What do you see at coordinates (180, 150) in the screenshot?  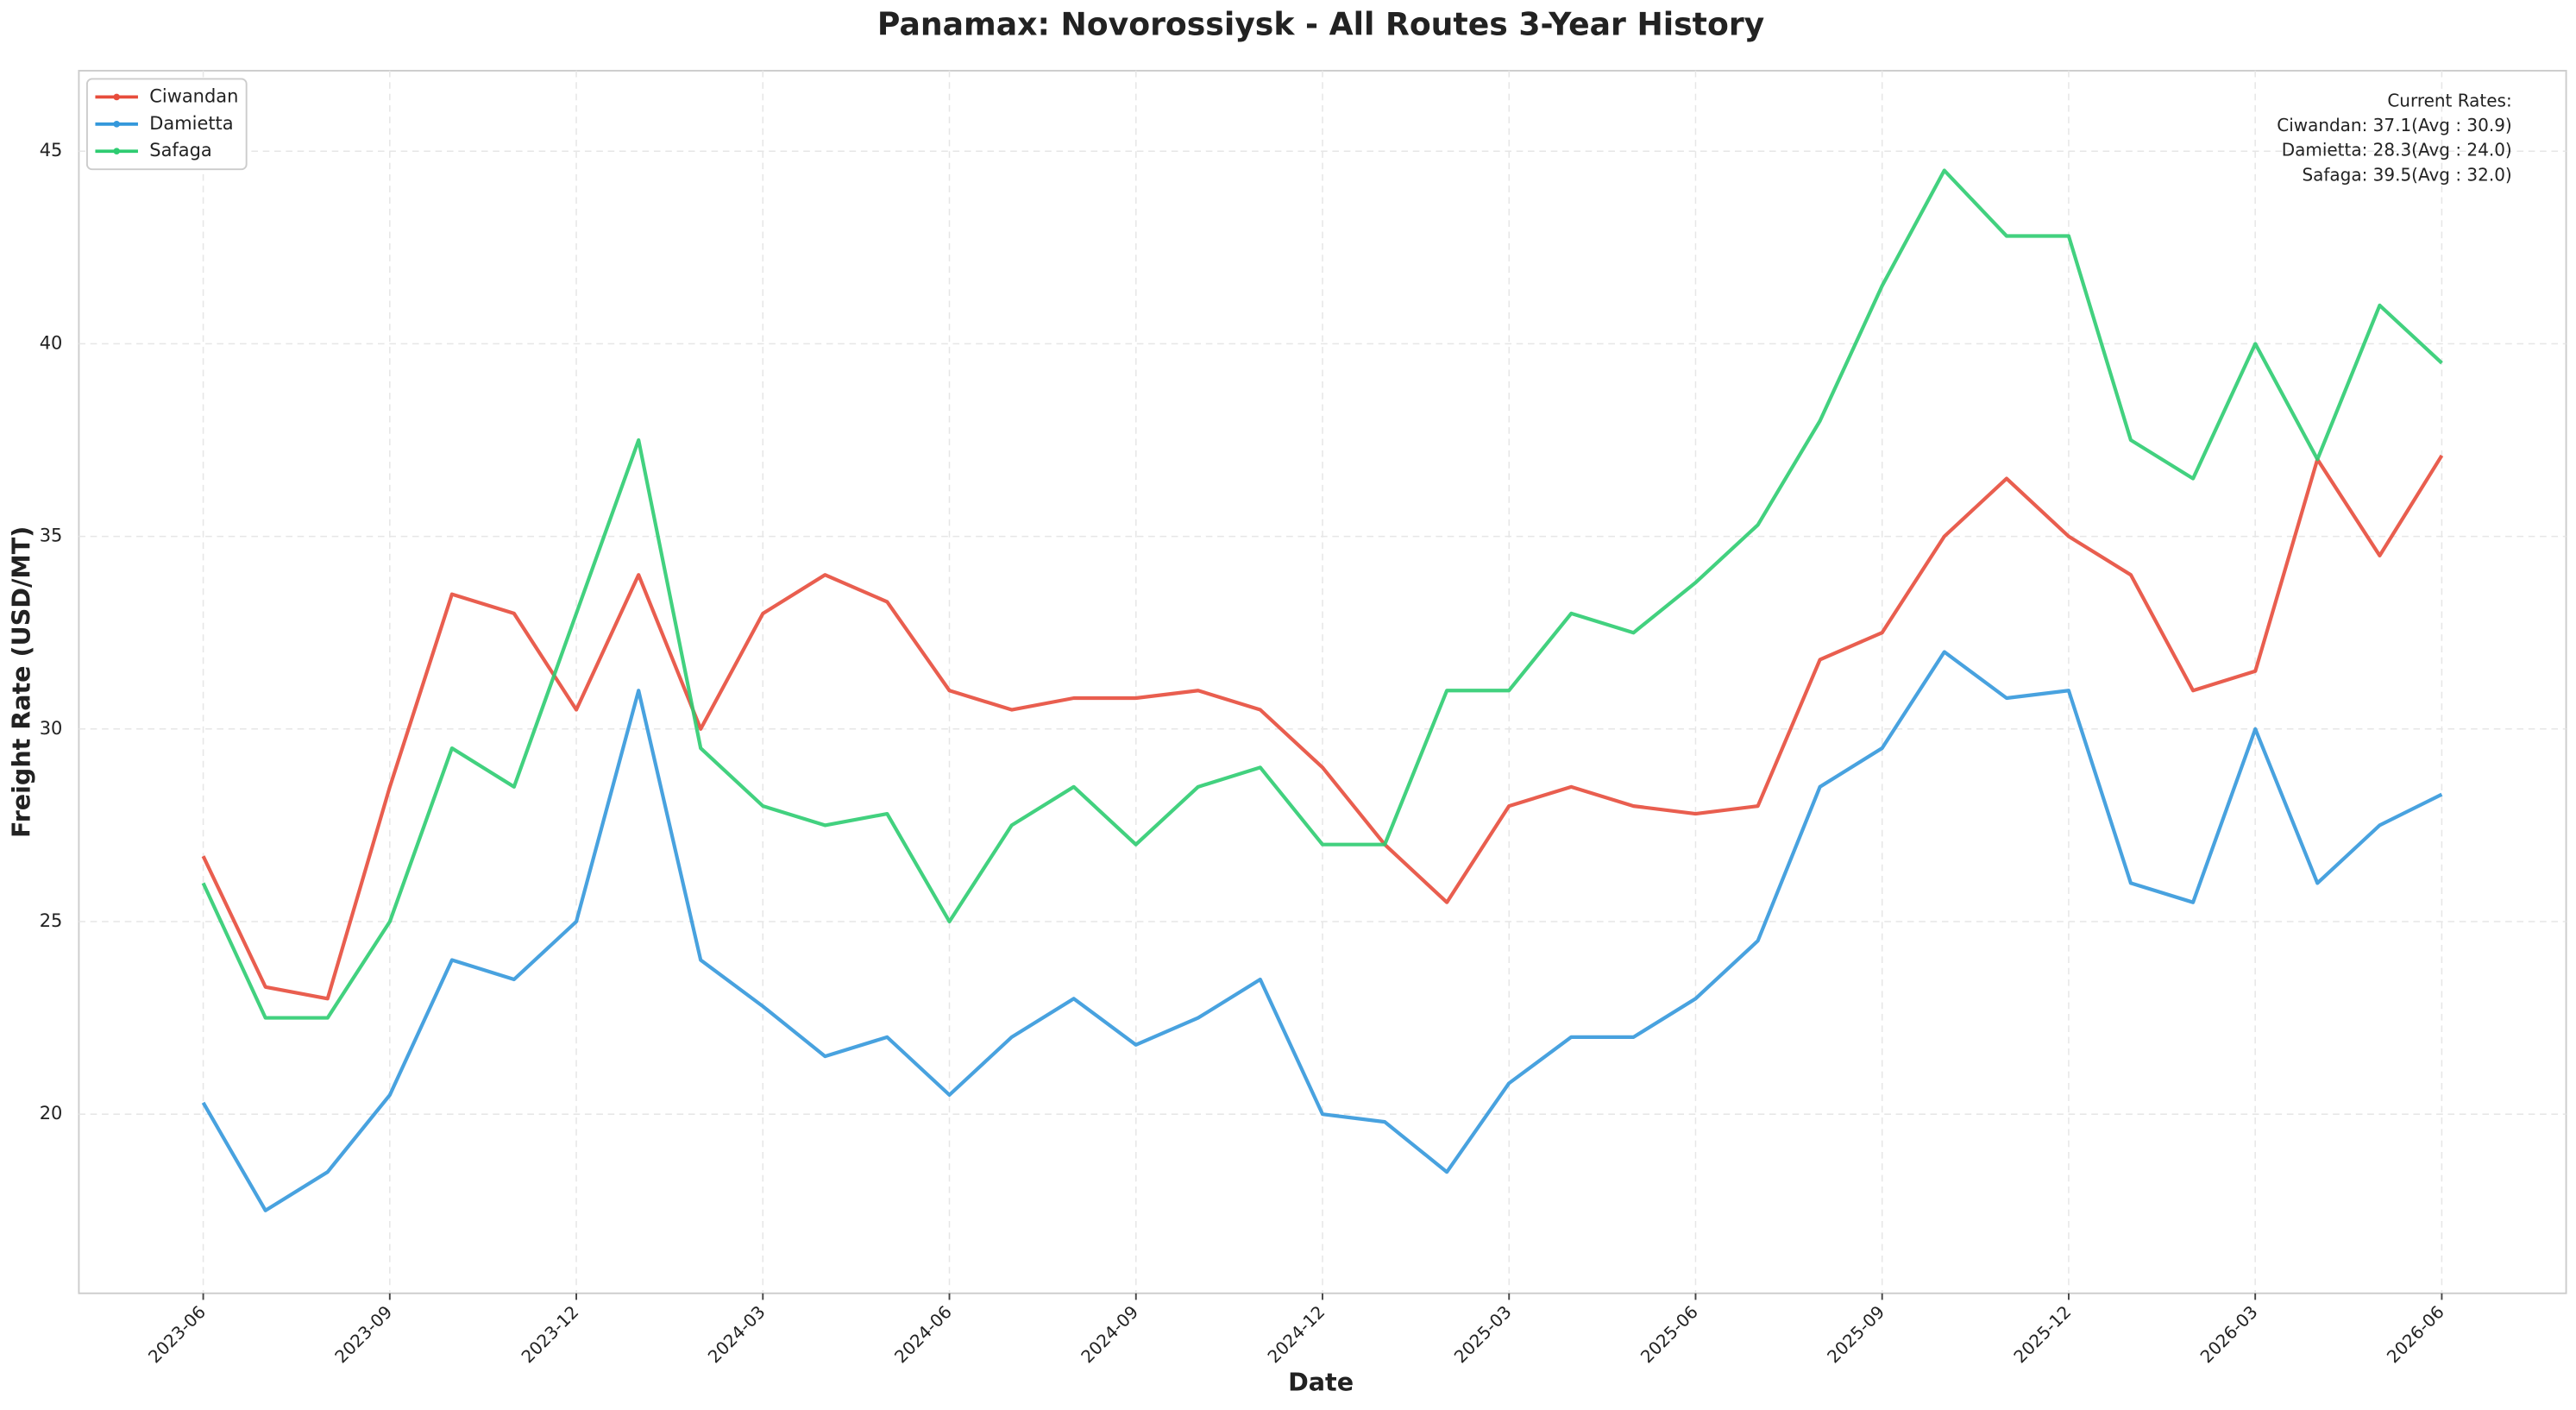 I see `legend-label: Safaga` at bounding box center [180, 150].